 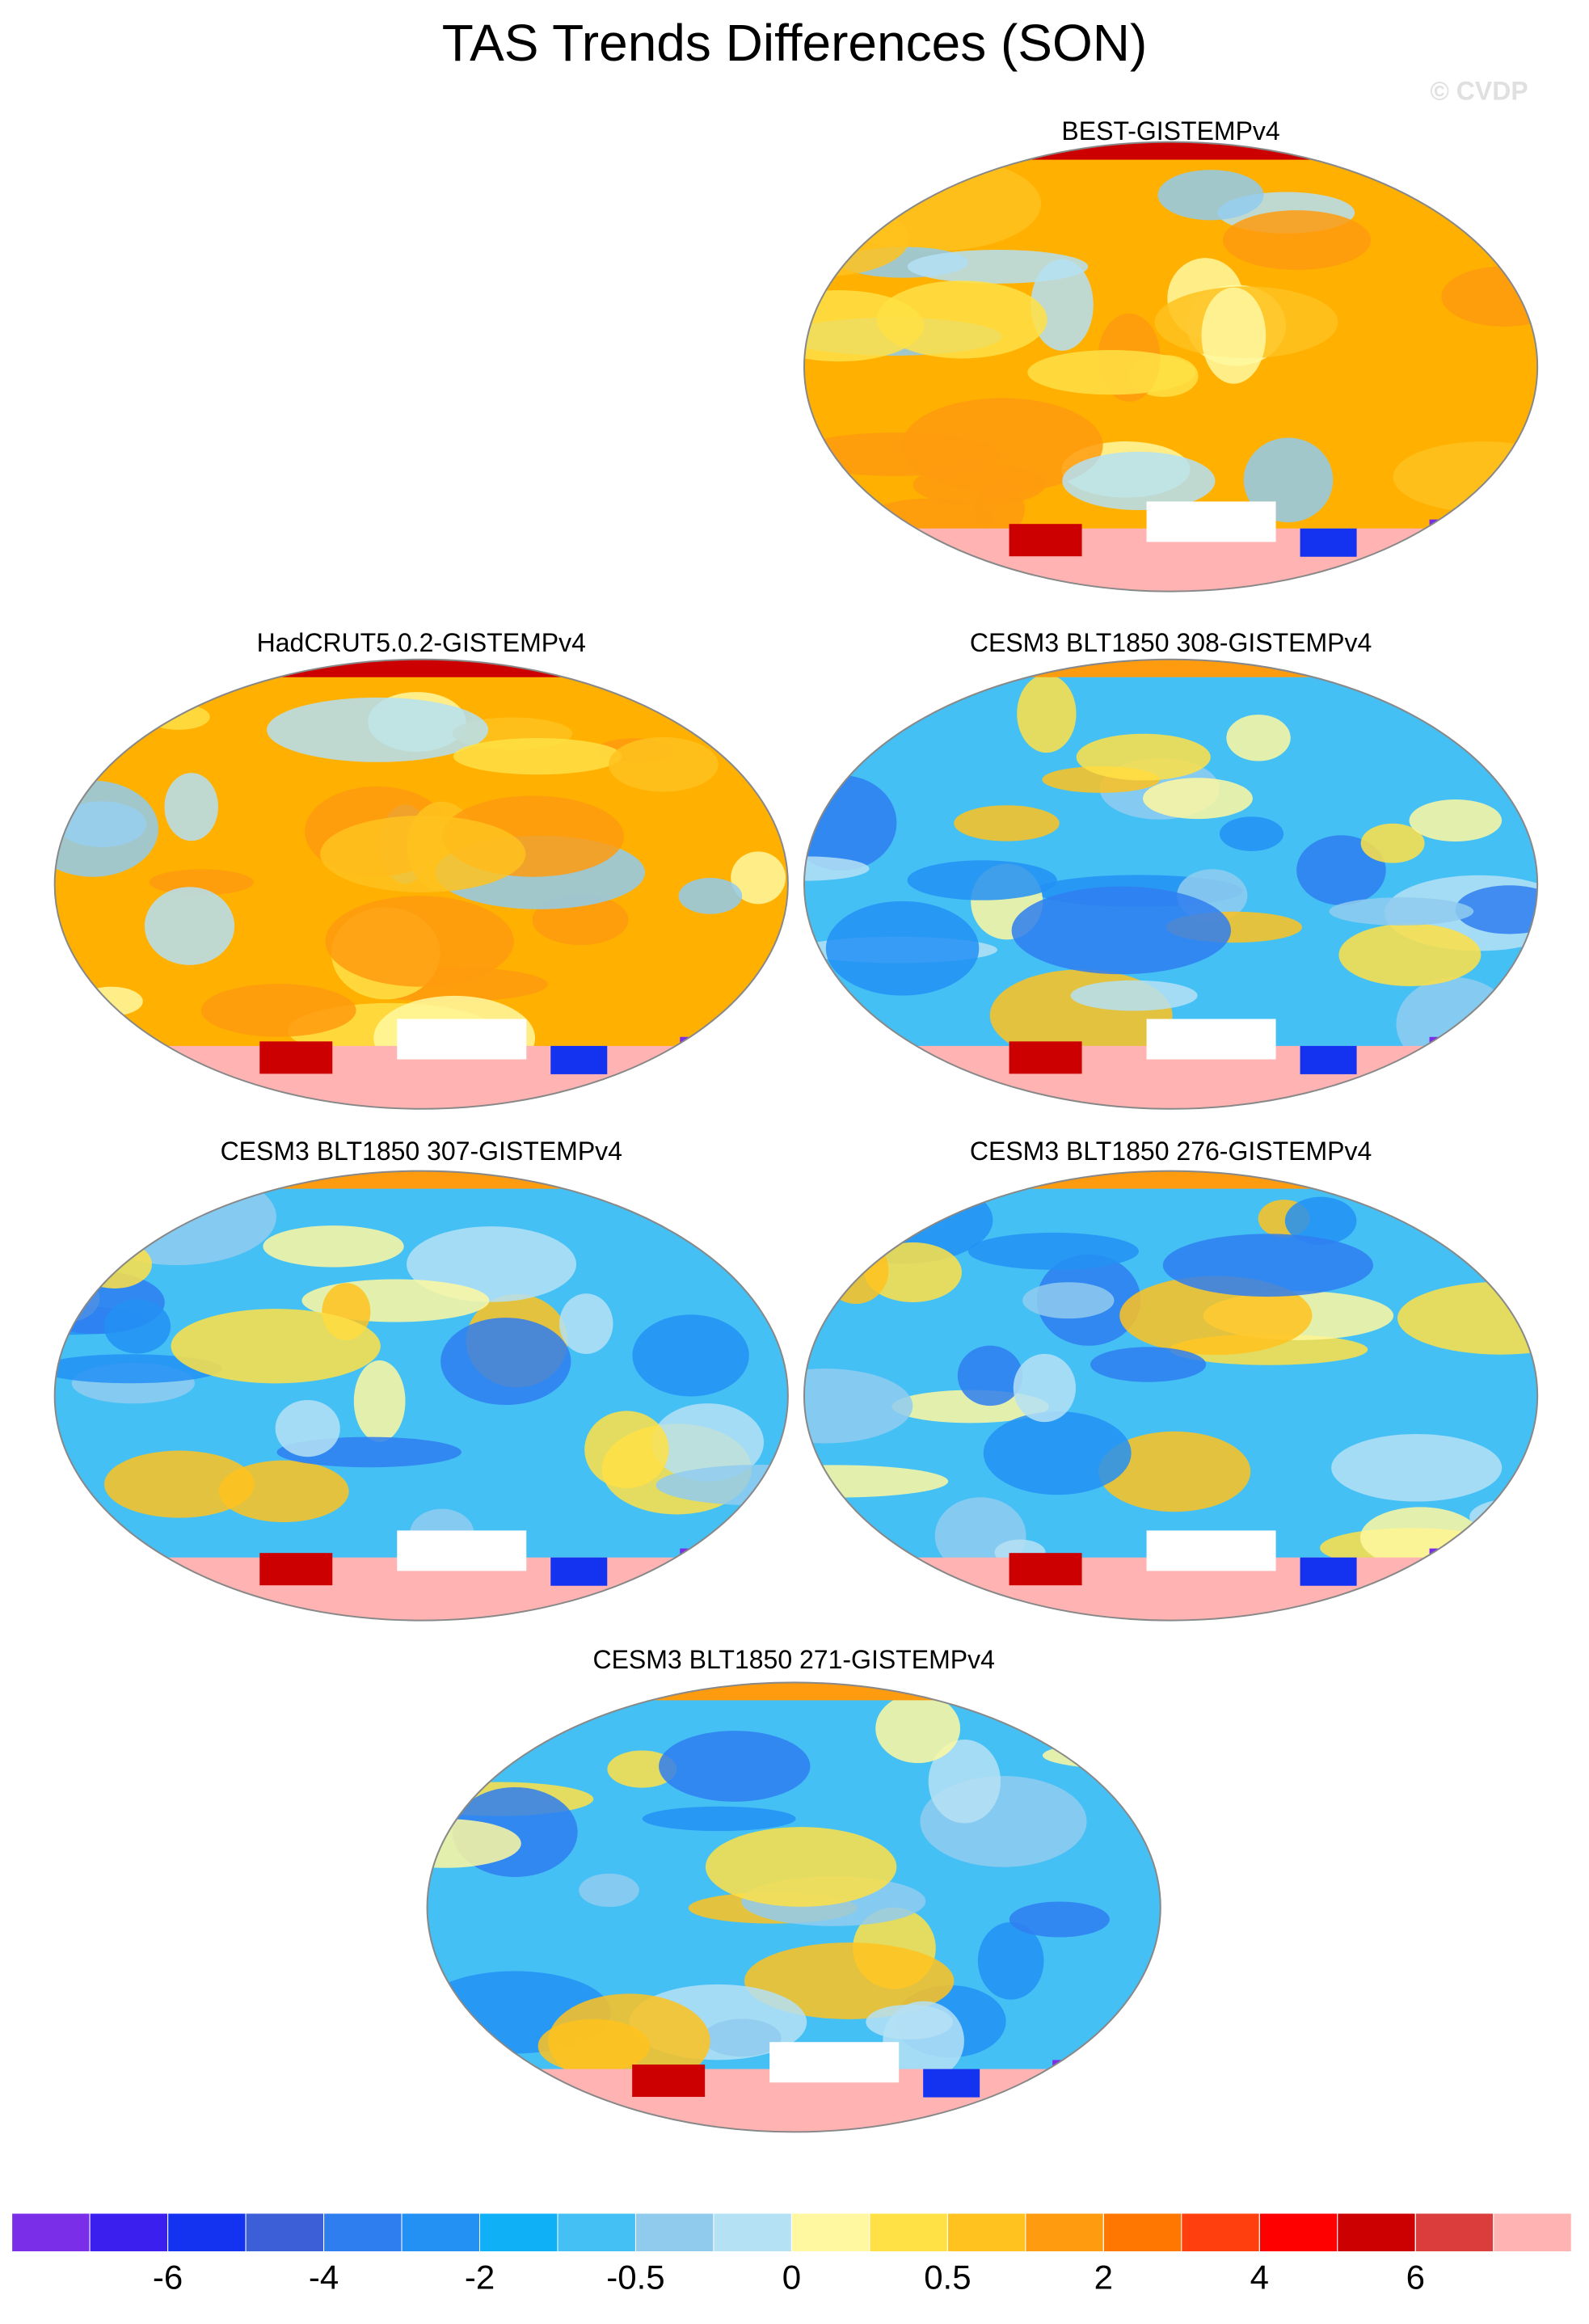 I want to click on panel-title: CESM3 BLT1850 271-GISTEMPv4, so click(x=793, y=1660).